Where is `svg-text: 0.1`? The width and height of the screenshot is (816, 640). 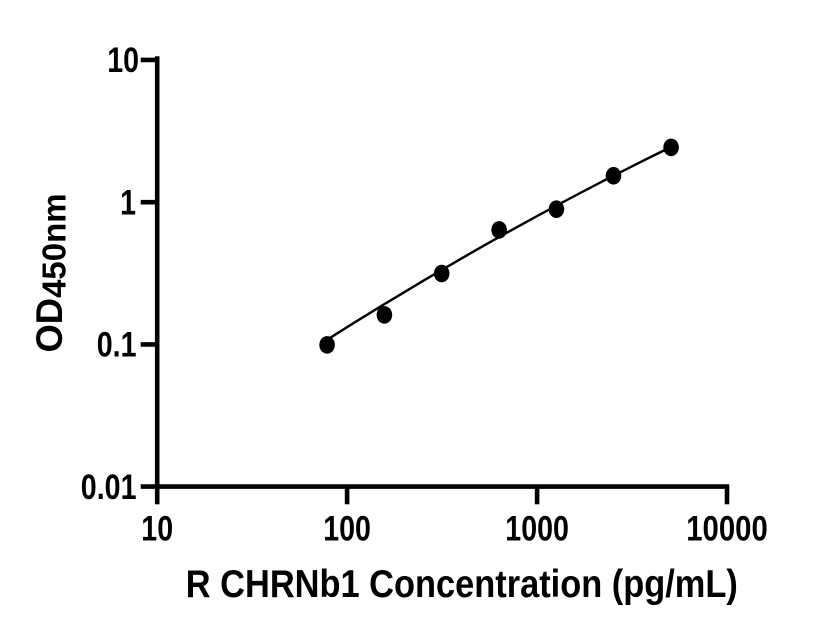
svg-text: 0.1 is located at coordinates (117, 345).